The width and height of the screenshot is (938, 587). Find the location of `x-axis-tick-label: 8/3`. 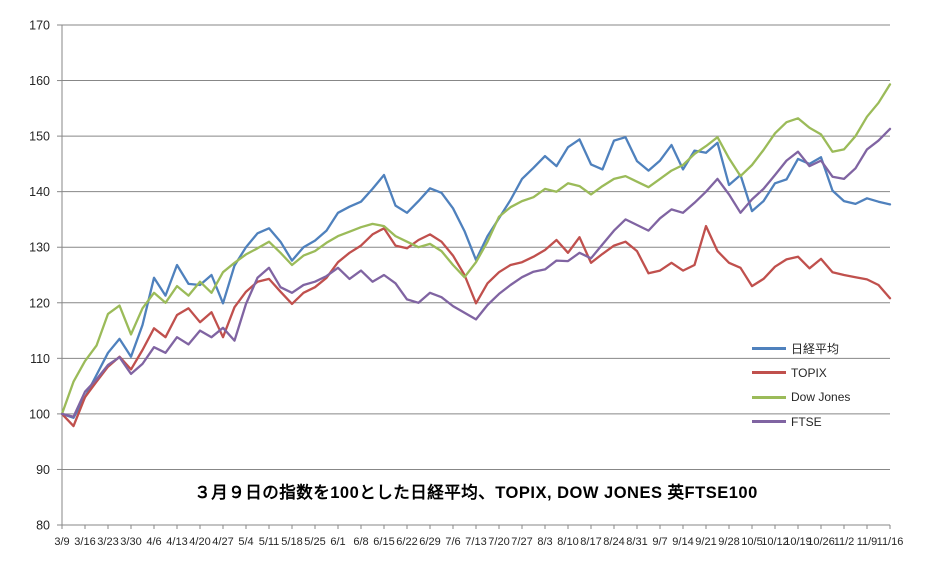

x-axis-tick-label: 8/3 is located at coordinates (544, 542).